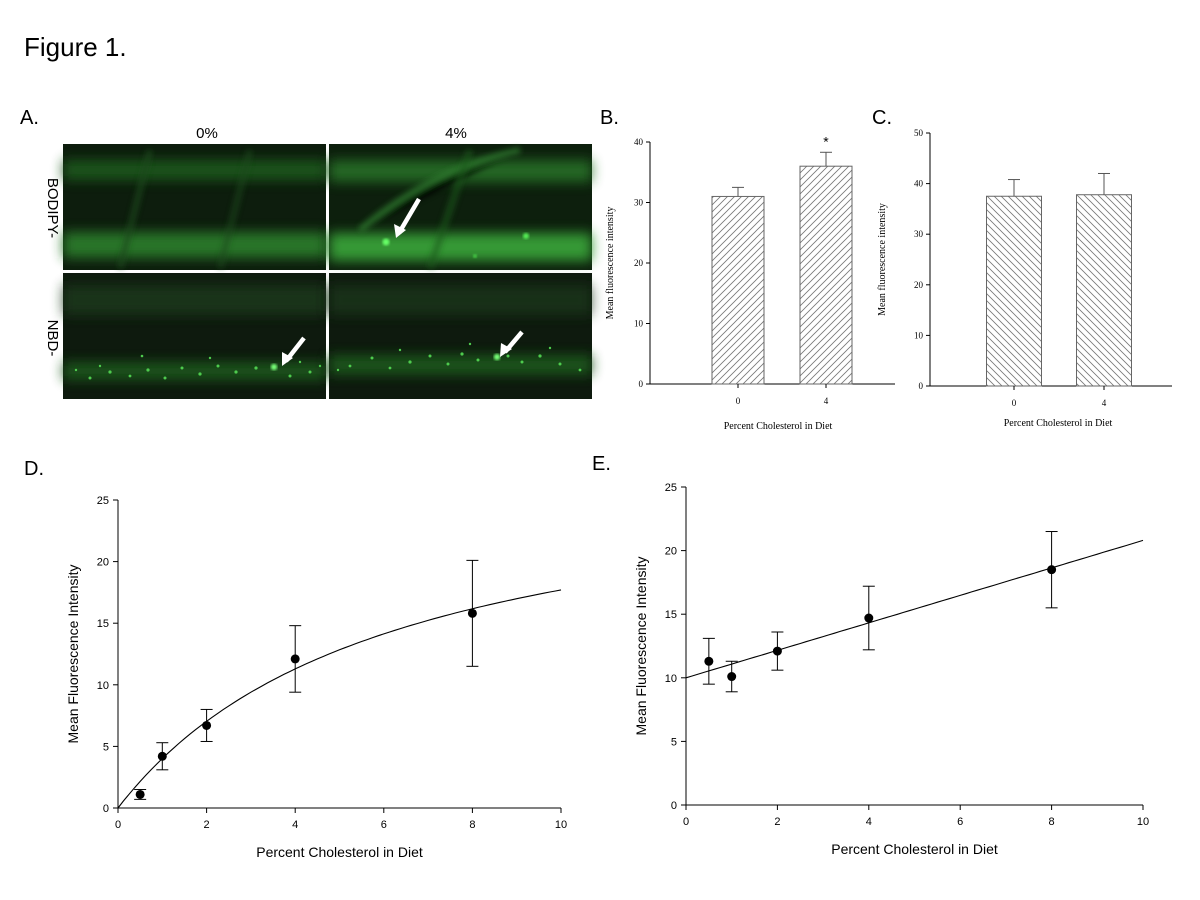 This screenshot has height=900, width=1200. I want to click on panel-letter-c: C., so click(882, 118).